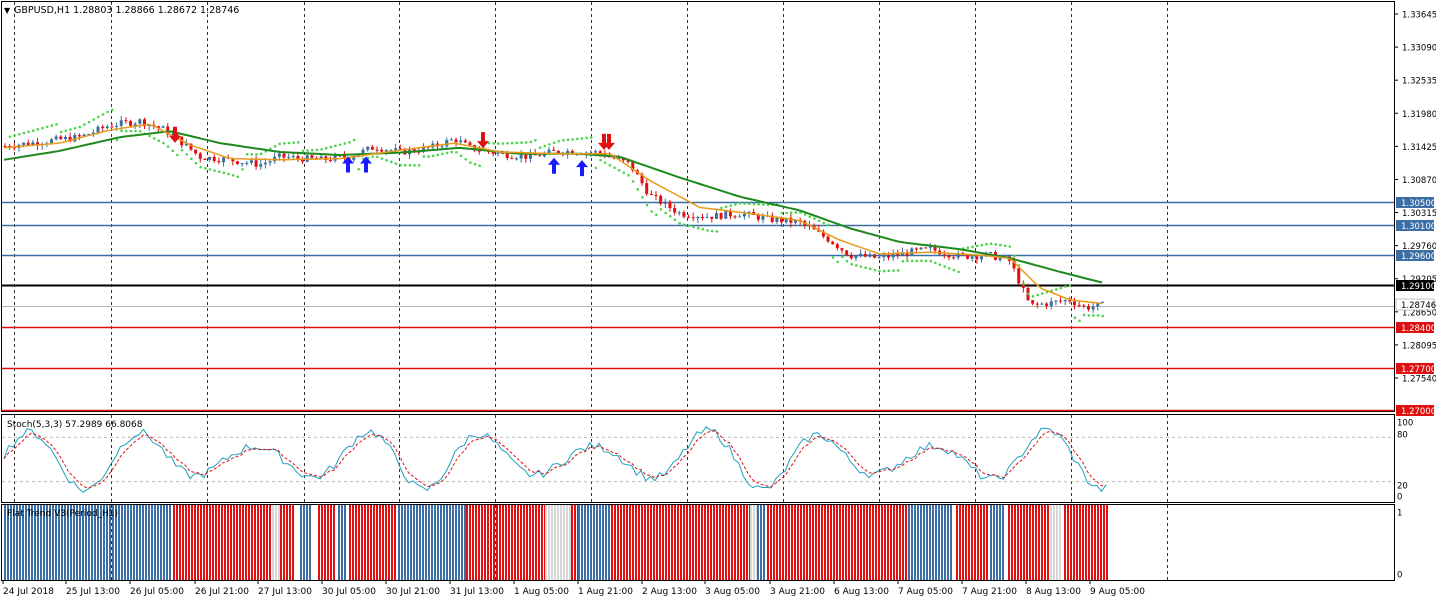  I want to click on time-tick-label: 27 Jul 13:00, so click(285, 592).